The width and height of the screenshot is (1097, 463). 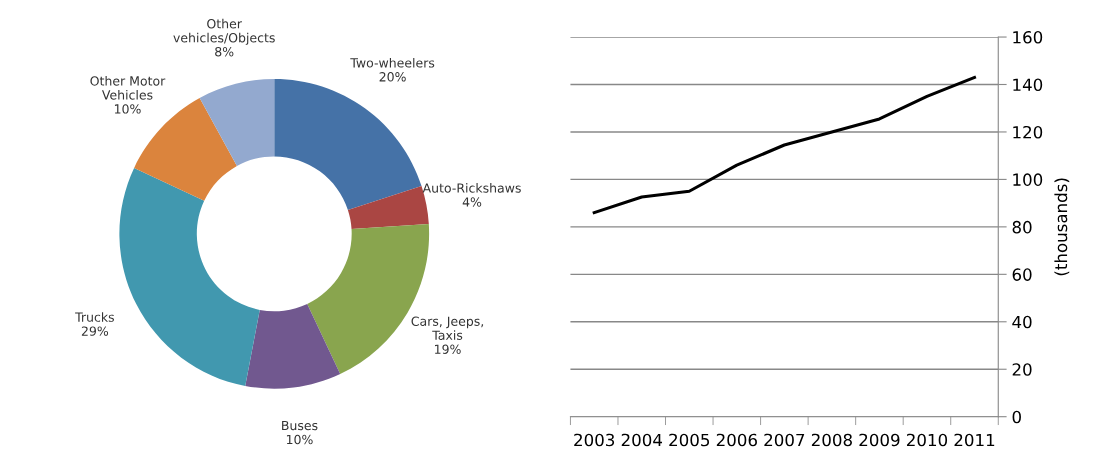 I want to click on slice-label: Cars, Jeeps, Taxis, so click(x=447, y=328).